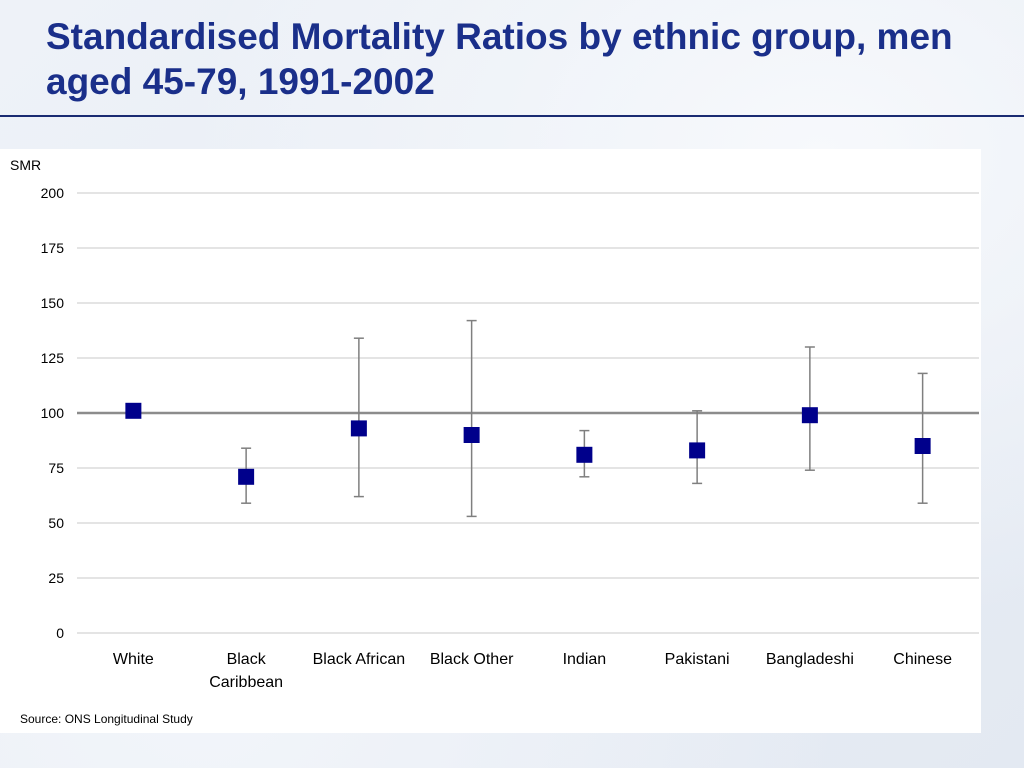 Image resolution: width=1024 pixels, height=768 pixels. Describe the element at coordinates (106, 719) in the screenshot. I see `source-note: Source: ONS Longitudinal Study` at that location.